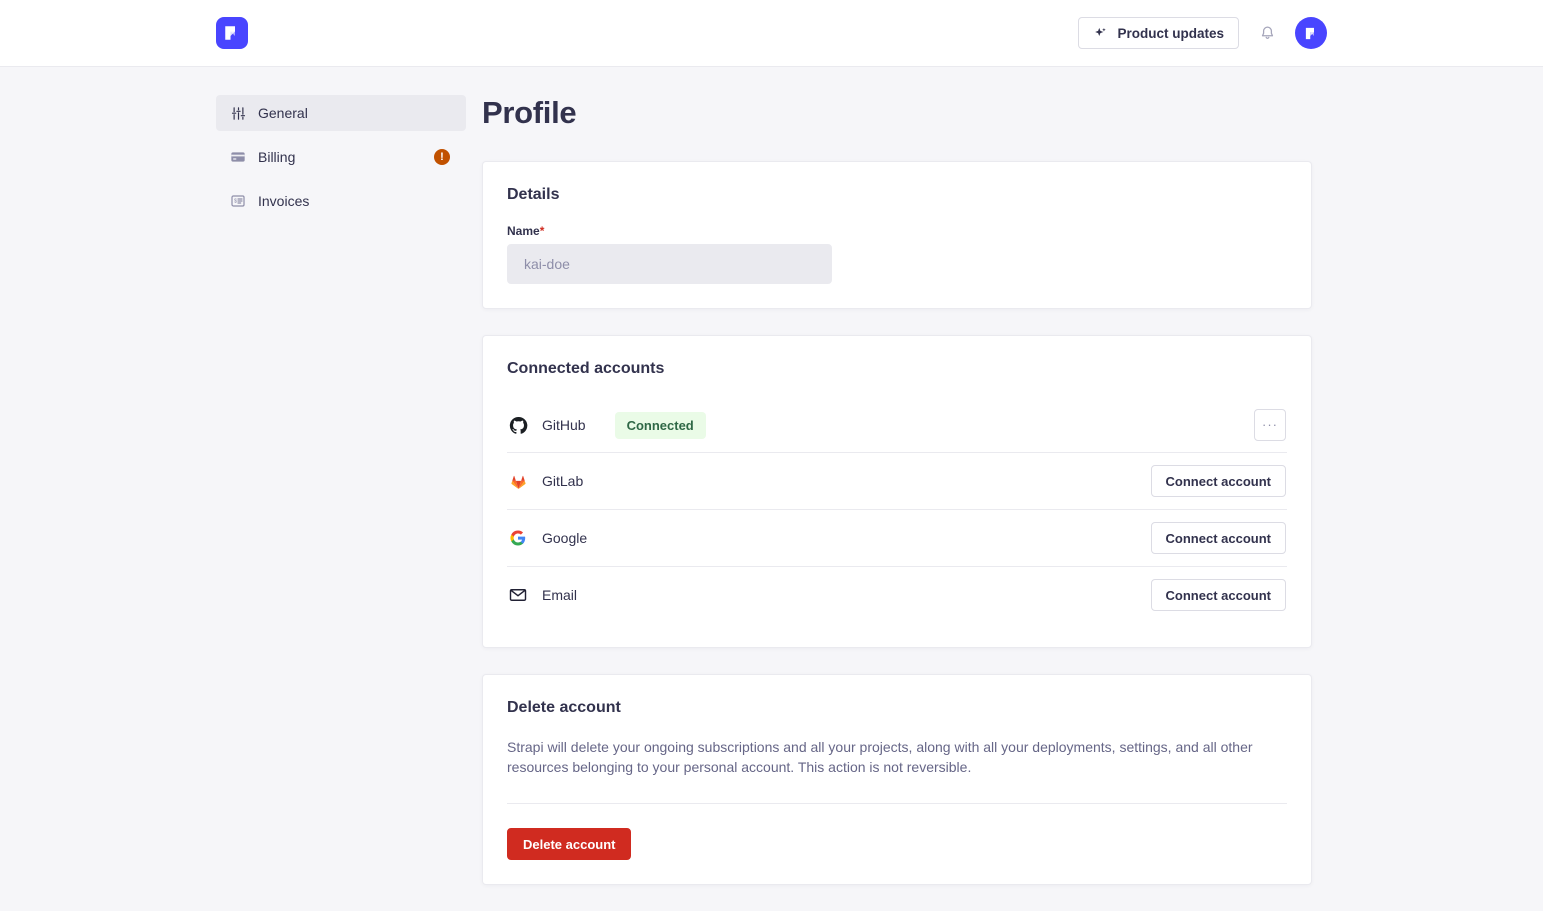 The height and width of the screenshot is (911, 1543). Describe the element at coordinates (238, 157) in the screenshot. I see `credit-card-icon` at that location.